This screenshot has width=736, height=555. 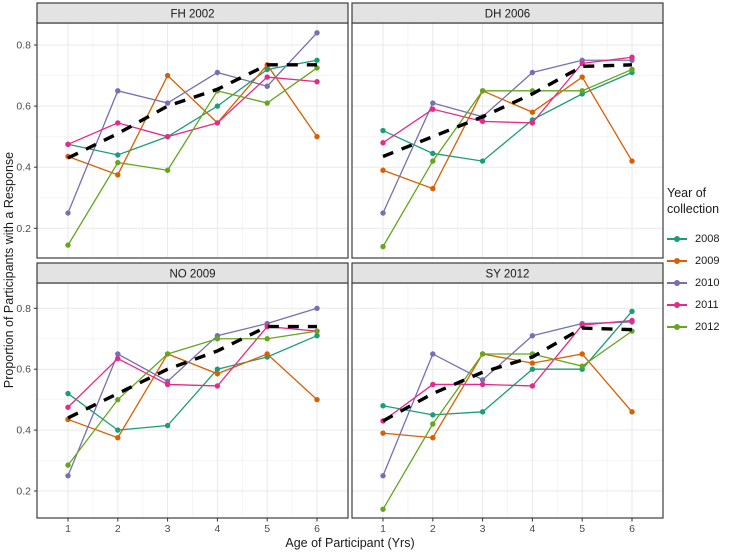 I want to click on y-tick-label: 0.6, so click(x=23, y=107).